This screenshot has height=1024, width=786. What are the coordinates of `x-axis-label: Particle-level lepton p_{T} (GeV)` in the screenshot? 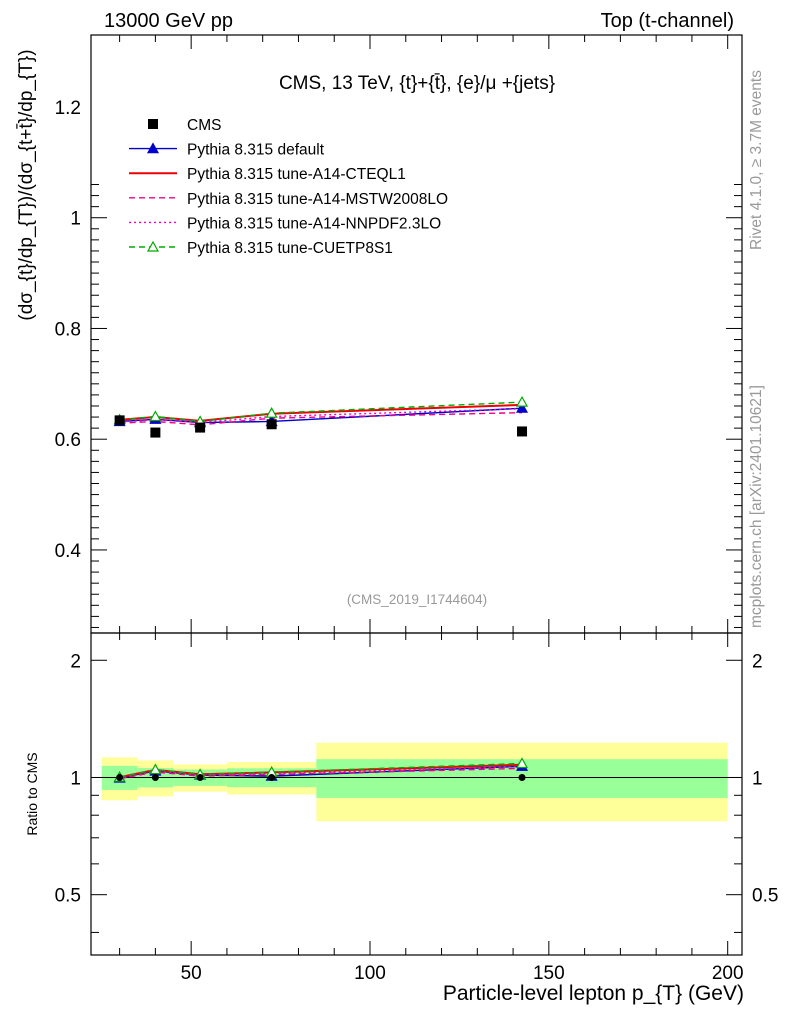 It's located at (593, 993).